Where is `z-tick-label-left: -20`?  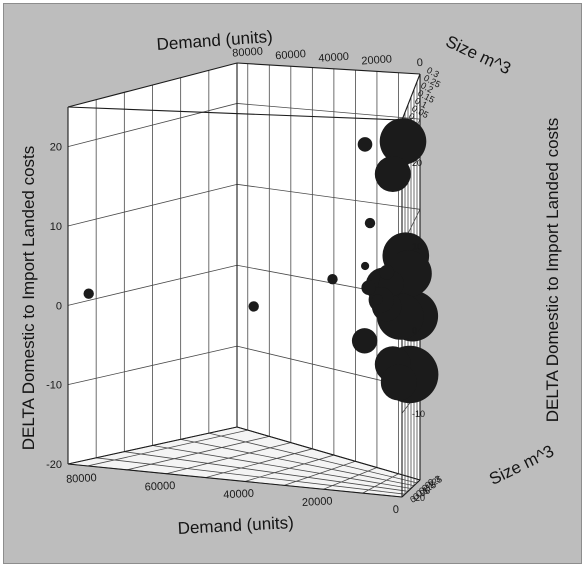
z-tick-label-left: -20 is located at coordinates (54, 465).